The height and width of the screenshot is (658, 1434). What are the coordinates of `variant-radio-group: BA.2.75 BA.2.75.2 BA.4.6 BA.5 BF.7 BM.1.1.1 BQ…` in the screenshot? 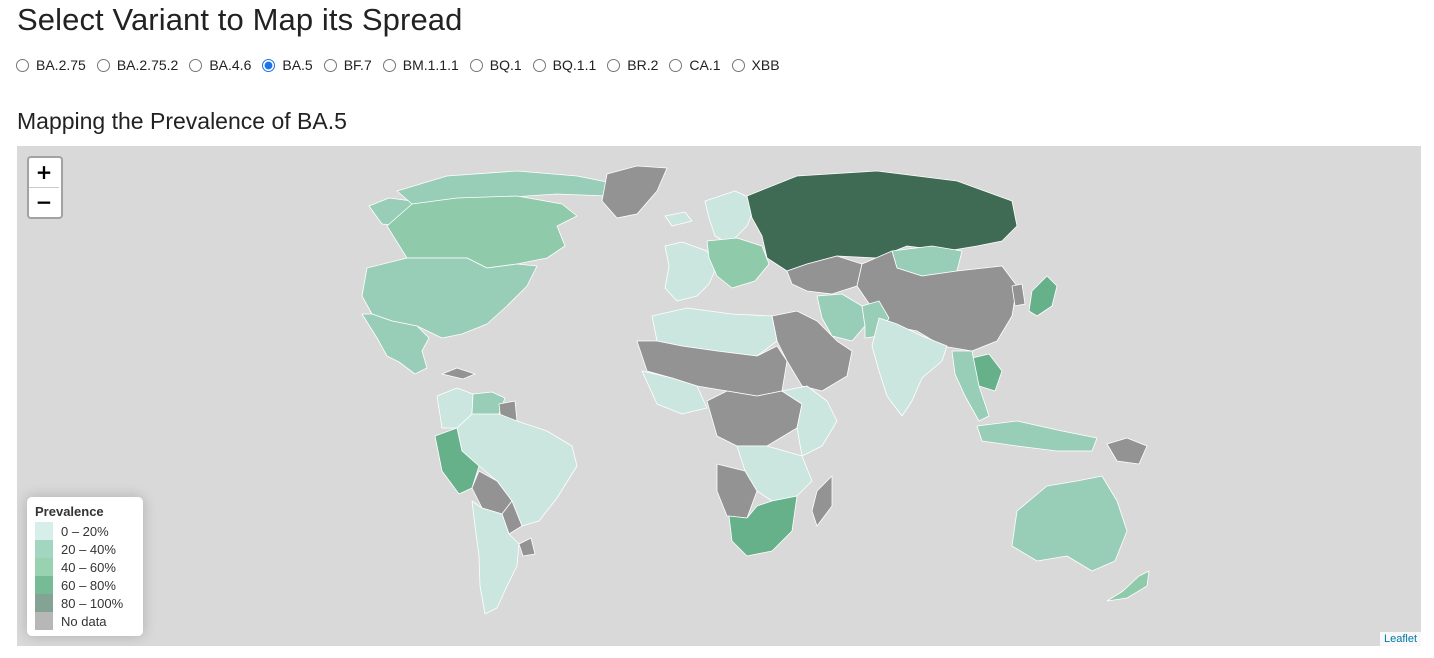 It's located at (403, 65).